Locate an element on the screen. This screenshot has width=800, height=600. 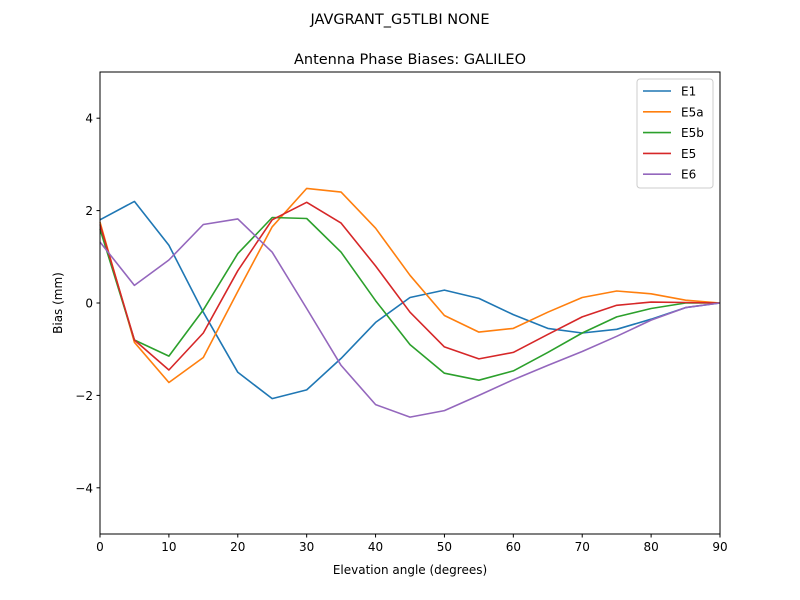
x-tick-label: 50 is located at coordinates (444, 547).